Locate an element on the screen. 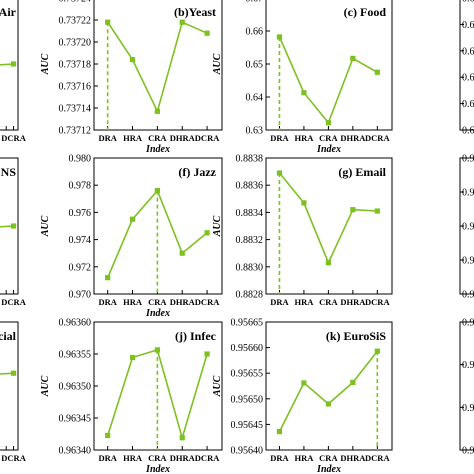  y-tick-label: 0.96355 is located at coordinates (75, 355).